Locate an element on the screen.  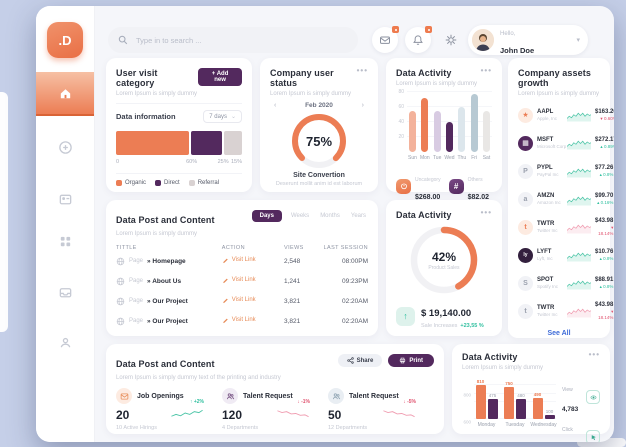
sidebar-item-inbox is located at coordinates (65, 292).